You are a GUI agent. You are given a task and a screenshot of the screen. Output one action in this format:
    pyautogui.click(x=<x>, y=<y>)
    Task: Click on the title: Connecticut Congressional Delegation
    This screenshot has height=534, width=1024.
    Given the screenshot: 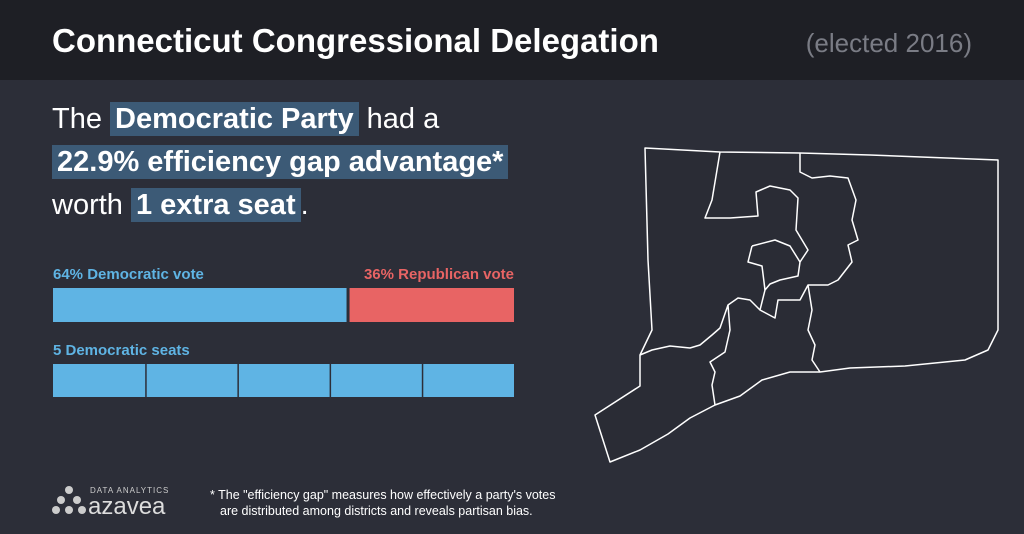 What is the action you would take?
    pyautogui.click(x=355, y=40)
    